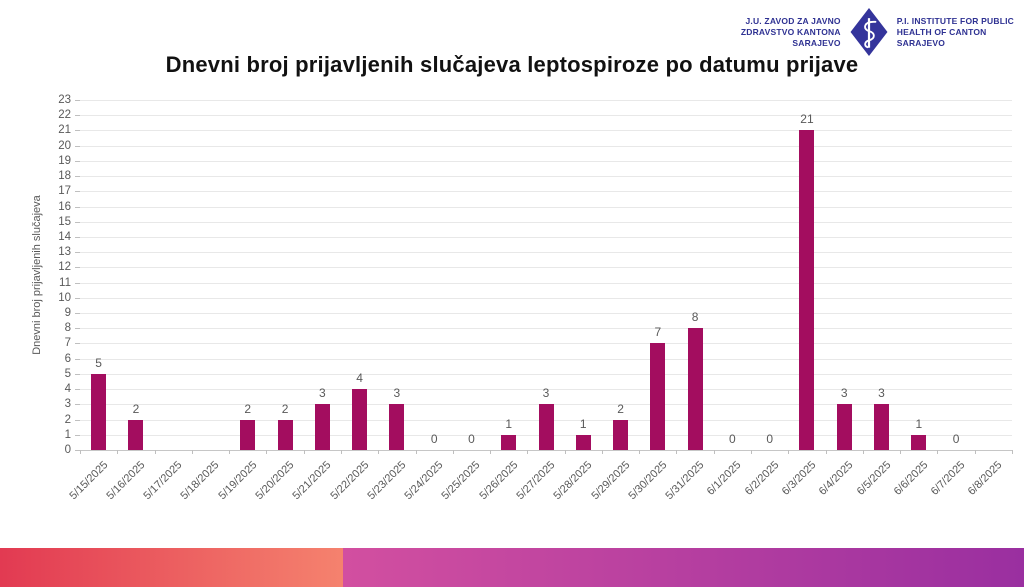  Describe the element at coordinates (583, 423) in the screenshot. I see `bar-value-label: 1` at that location.